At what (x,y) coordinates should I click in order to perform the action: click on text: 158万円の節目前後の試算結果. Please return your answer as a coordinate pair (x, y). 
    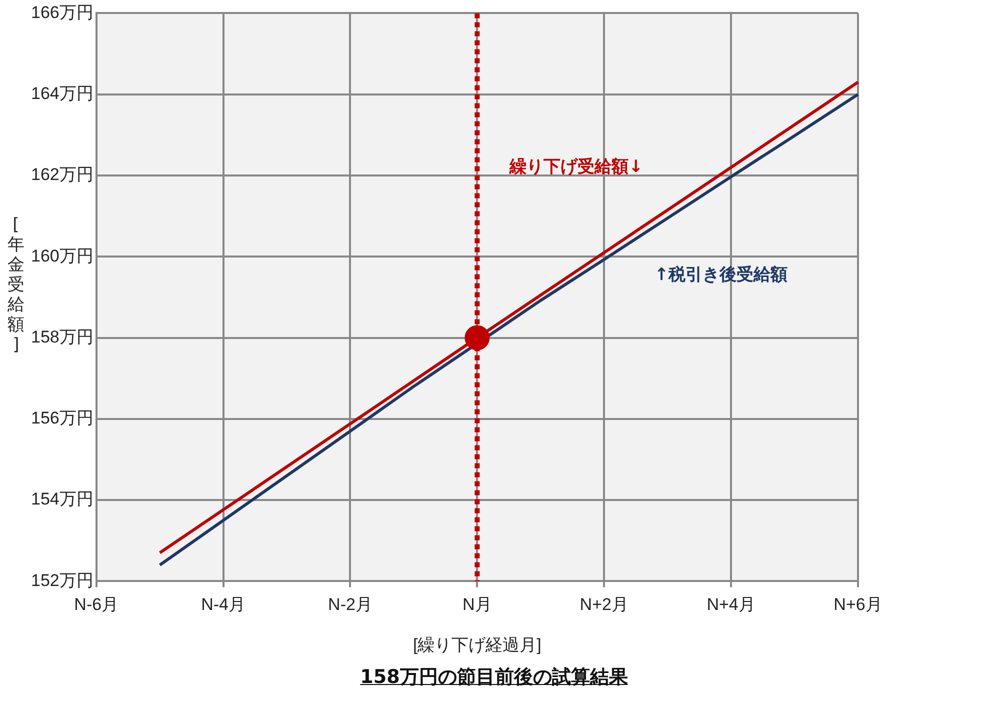
    Looking at the image, I should click on (494, 677).